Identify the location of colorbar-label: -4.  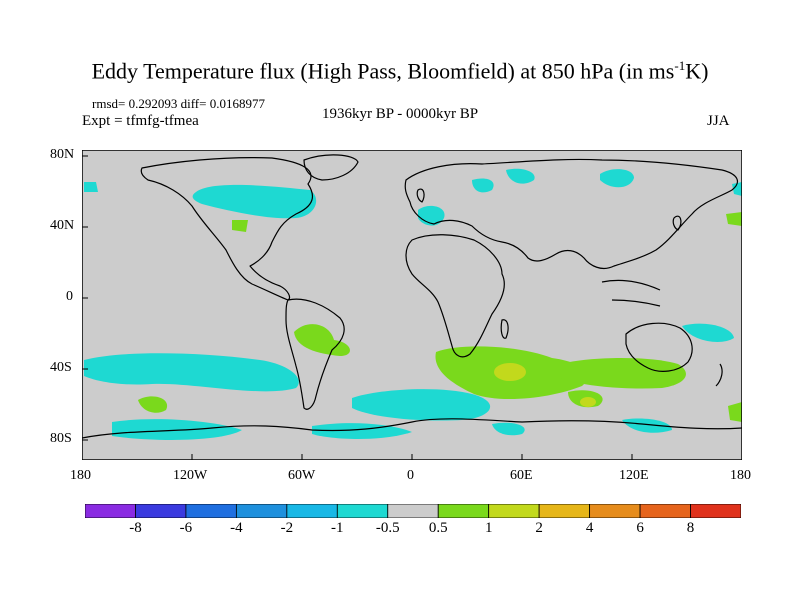
(236, 528).